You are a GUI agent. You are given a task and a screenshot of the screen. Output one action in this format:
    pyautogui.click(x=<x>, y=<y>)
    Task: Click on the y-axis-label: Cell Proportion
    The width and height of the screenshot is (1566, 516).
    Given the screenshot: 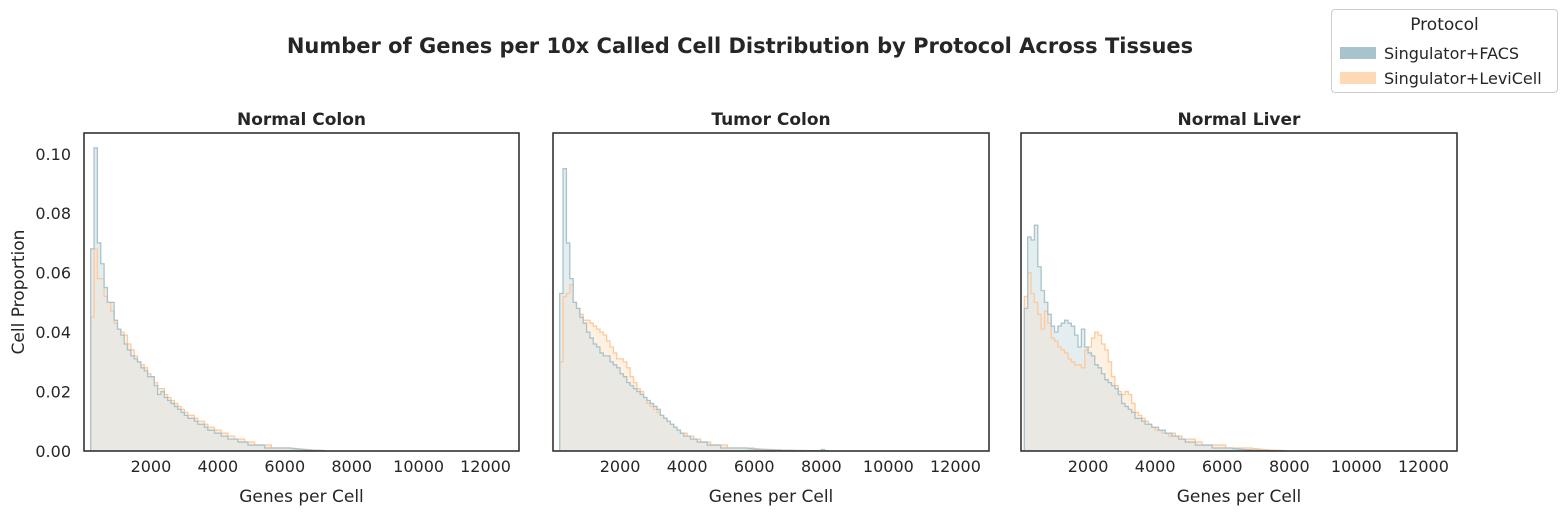 What is the action you would take?
    pyautogui.click(x=19, y=292)
    